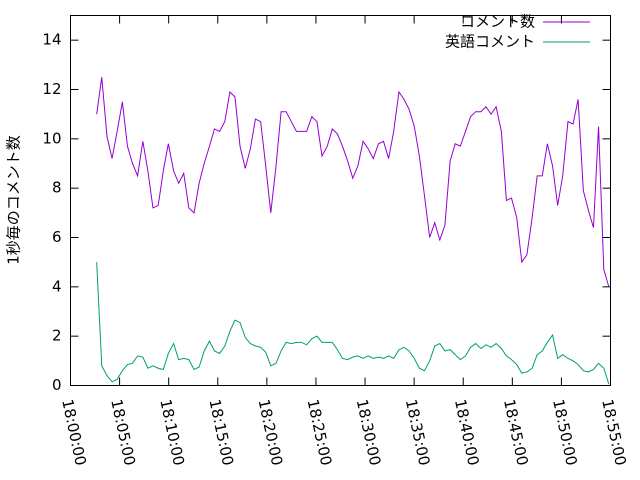 The height and width of the screenshot is (480, 640). I want to click on x-tick-label: 18:10:00, so click(172, 433).